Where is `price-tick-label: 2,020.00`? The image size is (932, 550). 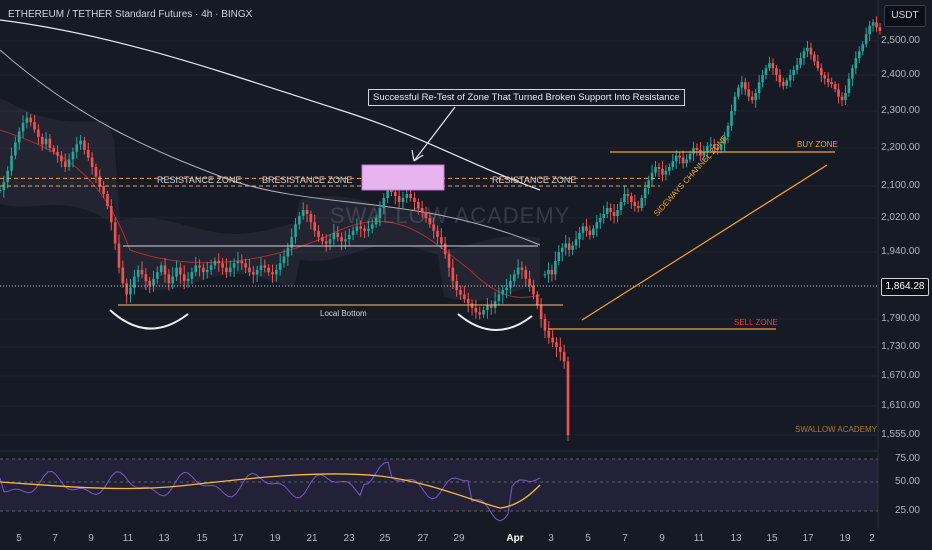 price-tick-label: 2,020.00 is located at coordinates (900, 217).